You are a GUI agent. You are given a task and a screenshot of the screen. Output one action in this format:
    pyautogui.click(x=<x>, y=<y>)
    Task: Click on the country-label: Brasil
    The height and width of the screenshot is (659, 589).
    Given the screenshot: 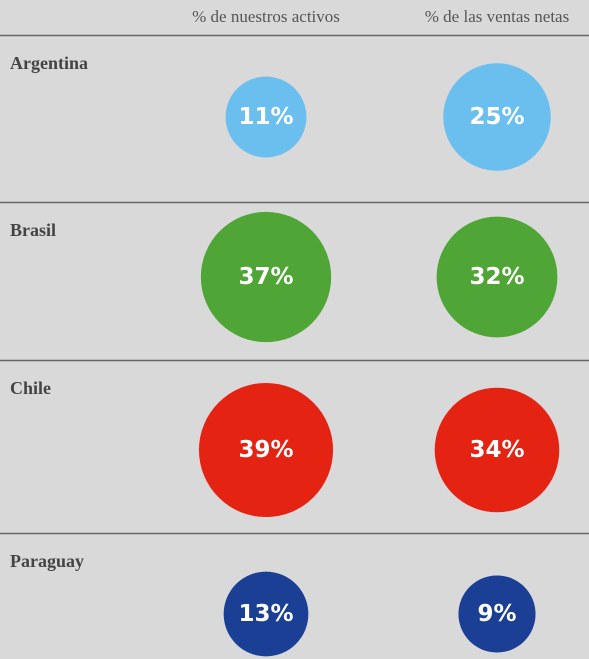 What is the action you would take?
    pyautogui.click(x=33, y=230)
    